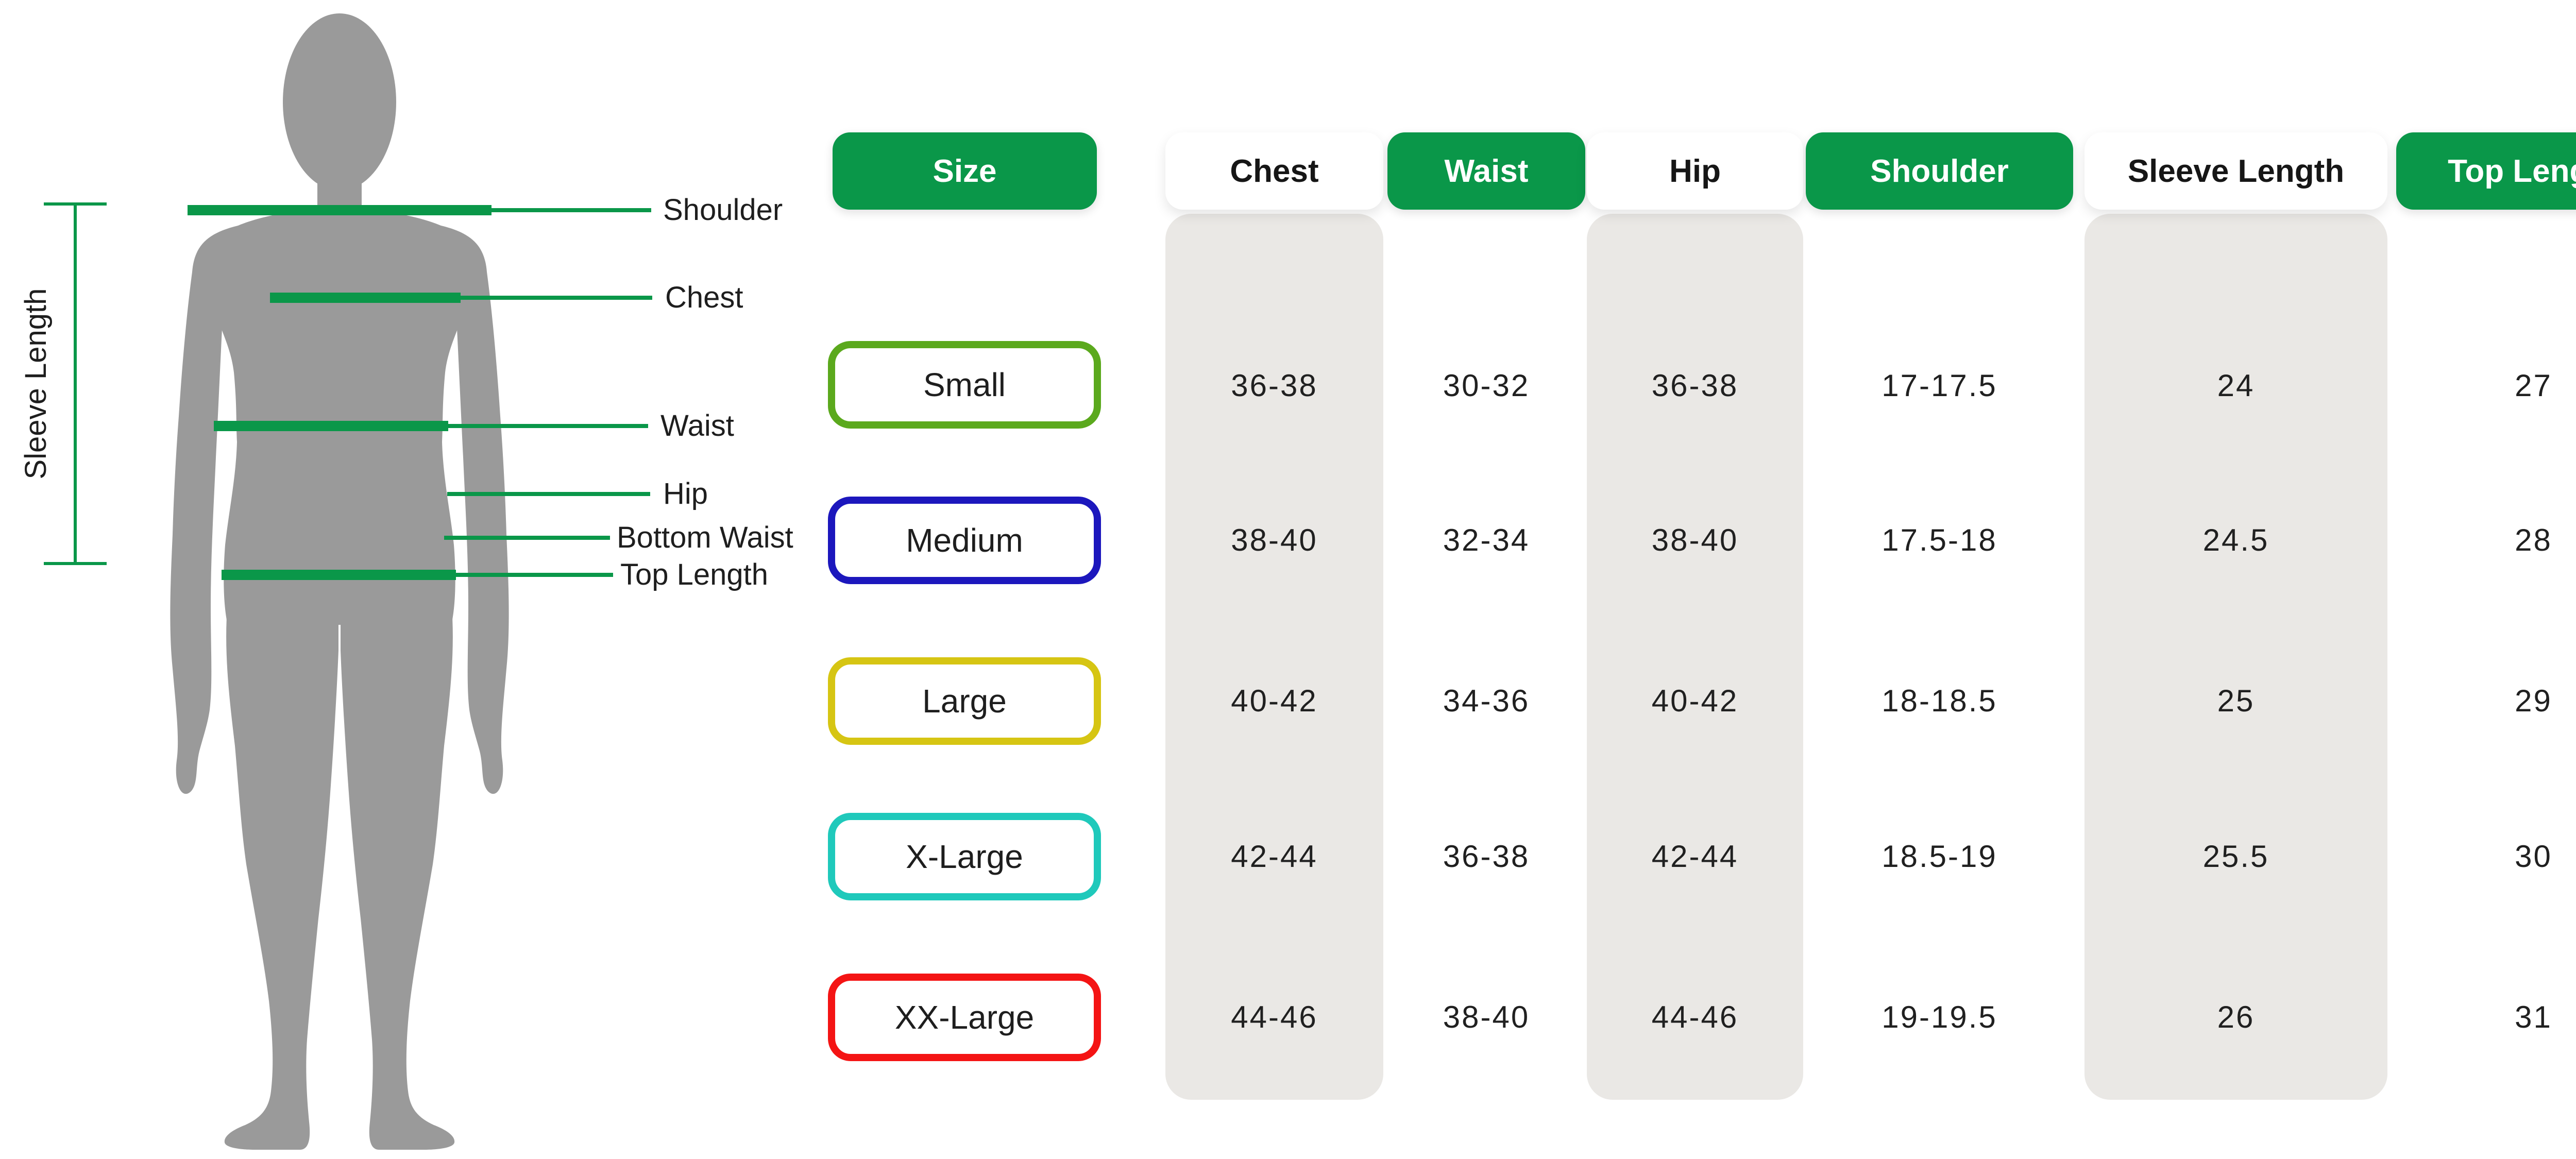 This screenshot has height=1159, width=2576. Describe the element at coordinates (1695, 540) in the screenshot. I see `cell-hip-medium: 38-40` at that location.